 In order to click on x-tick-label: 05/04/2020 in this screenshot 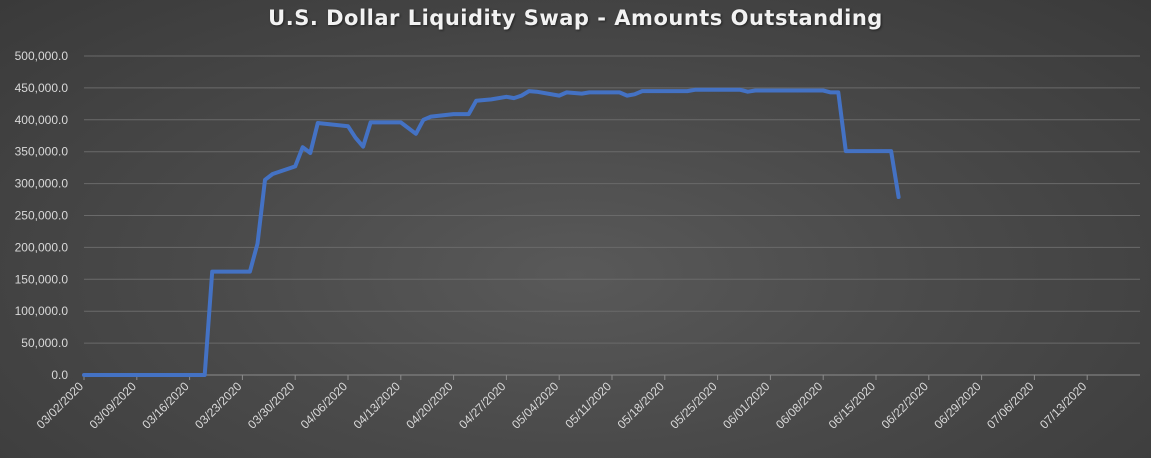, I will do `click(535, 405)`.